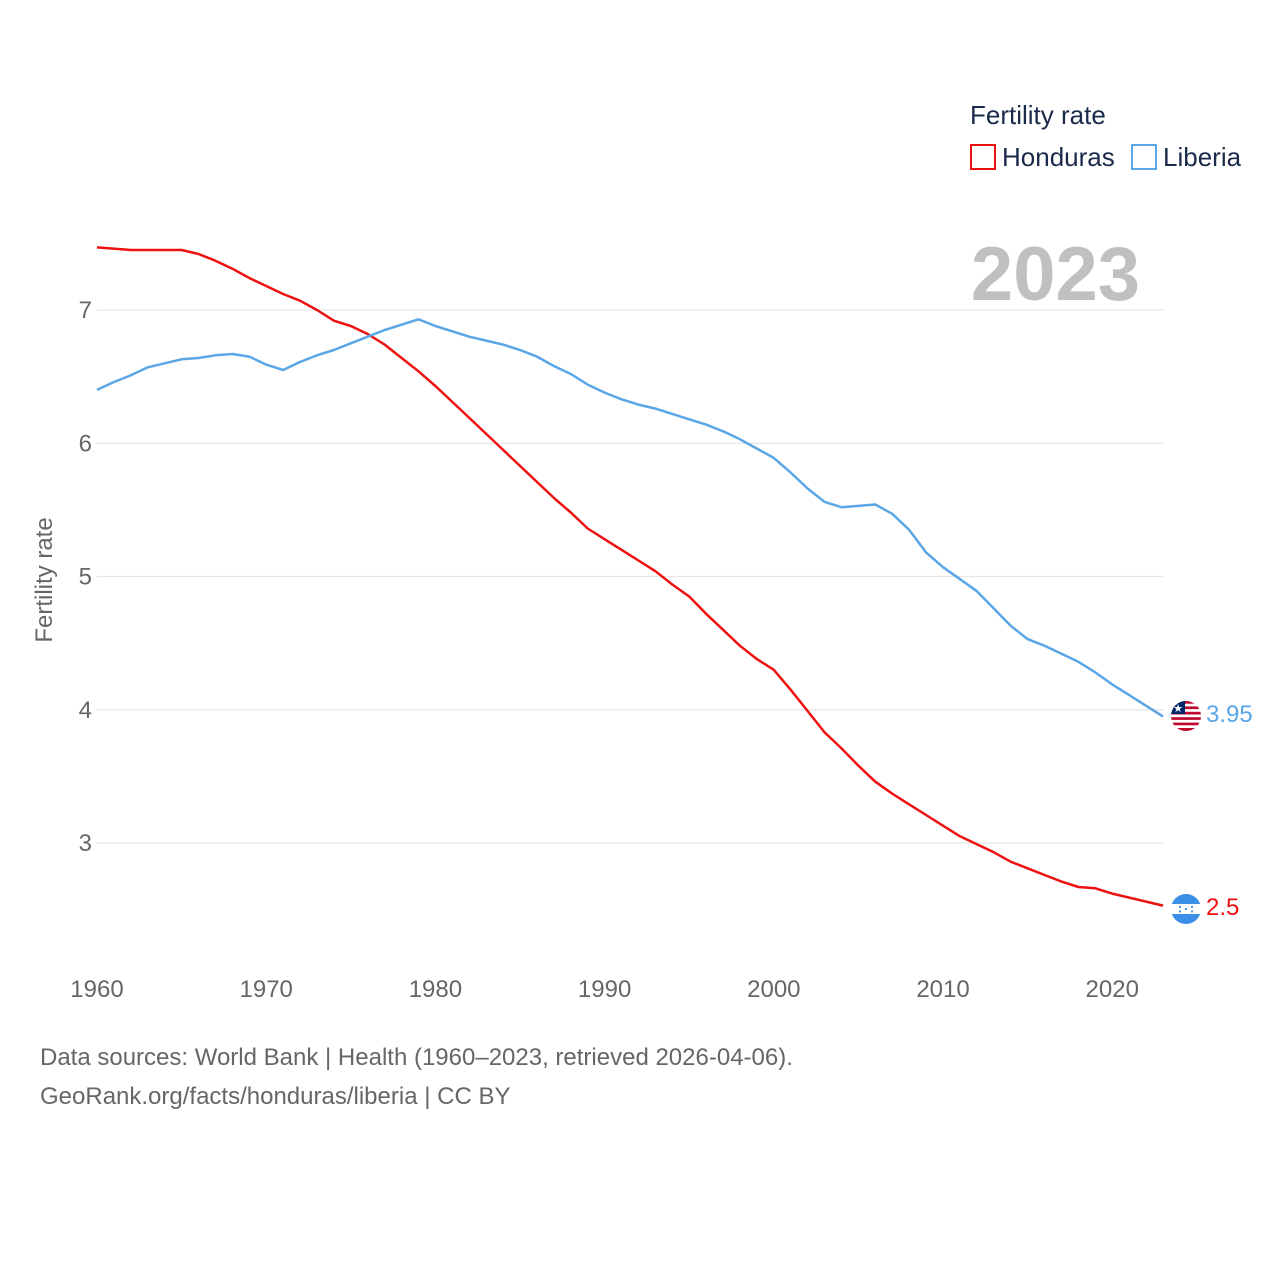 The height and width of the screenshot is (1280, 1280). What do you see at coordinates (983, 157) in the screenshot?
I see `legend-swatch-honduras` at bounding box center [983, 157].